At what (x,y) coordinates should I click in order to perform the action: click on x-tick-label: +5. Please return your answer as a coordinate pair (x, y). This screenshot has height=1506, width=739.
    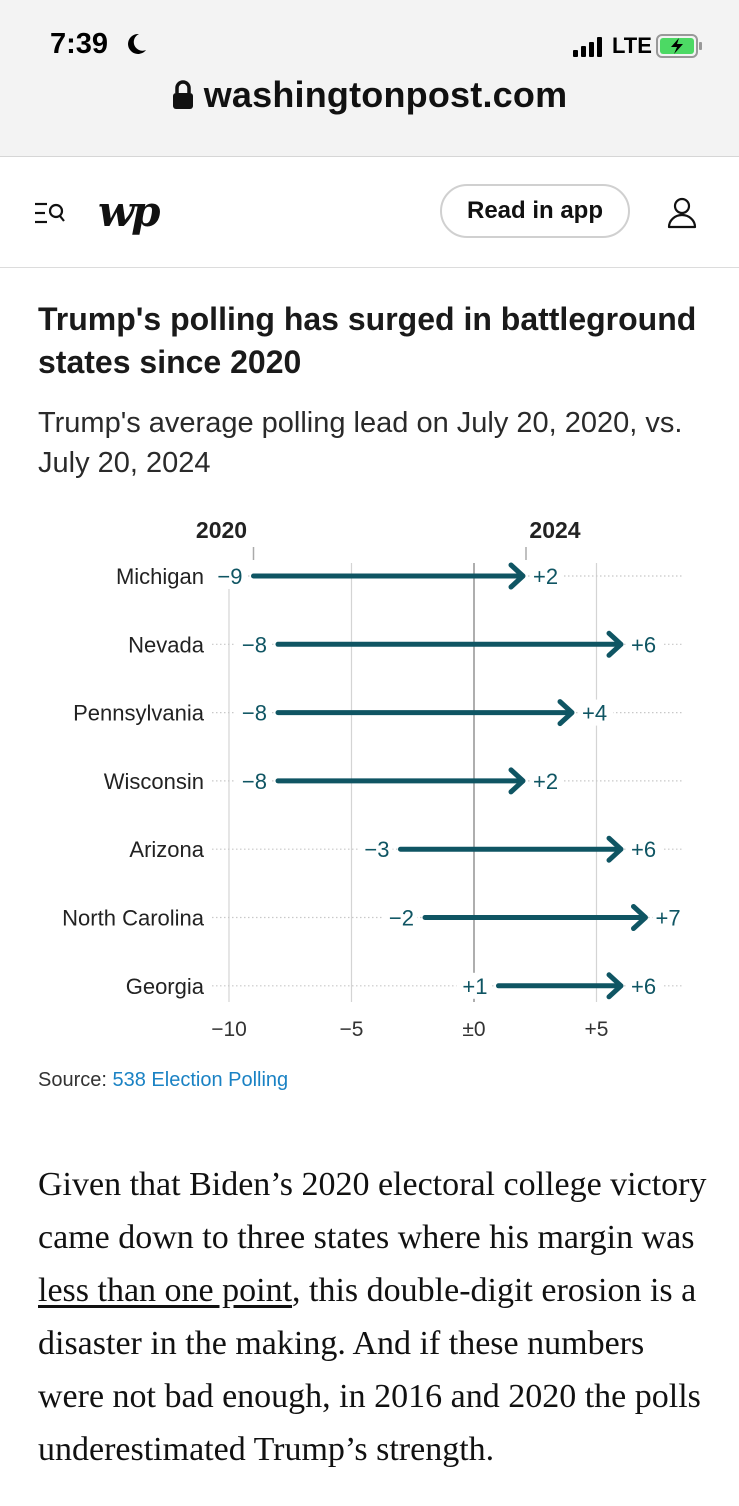
    Looking at the image, I should click on (597, 1029).